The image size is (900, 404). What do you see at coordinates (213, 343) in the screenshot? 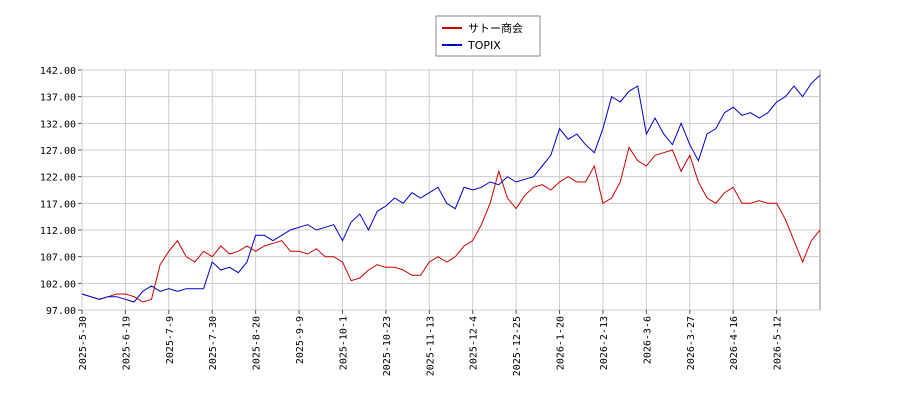
I see `x-tick-label: 2025-7-30` at bounding box center [213, 343].